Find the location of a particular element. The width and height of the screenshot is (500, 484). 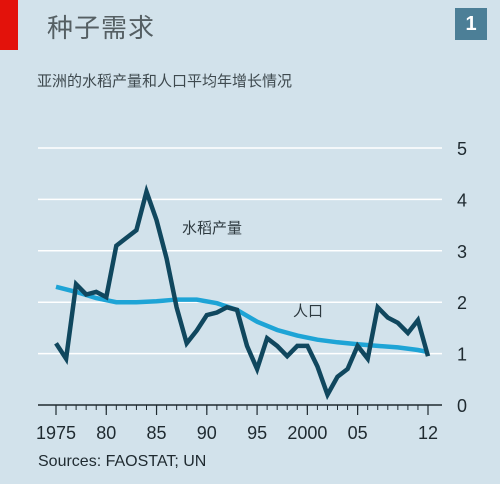

x-tick-label: 1975 is located at coordinates (56, 433).